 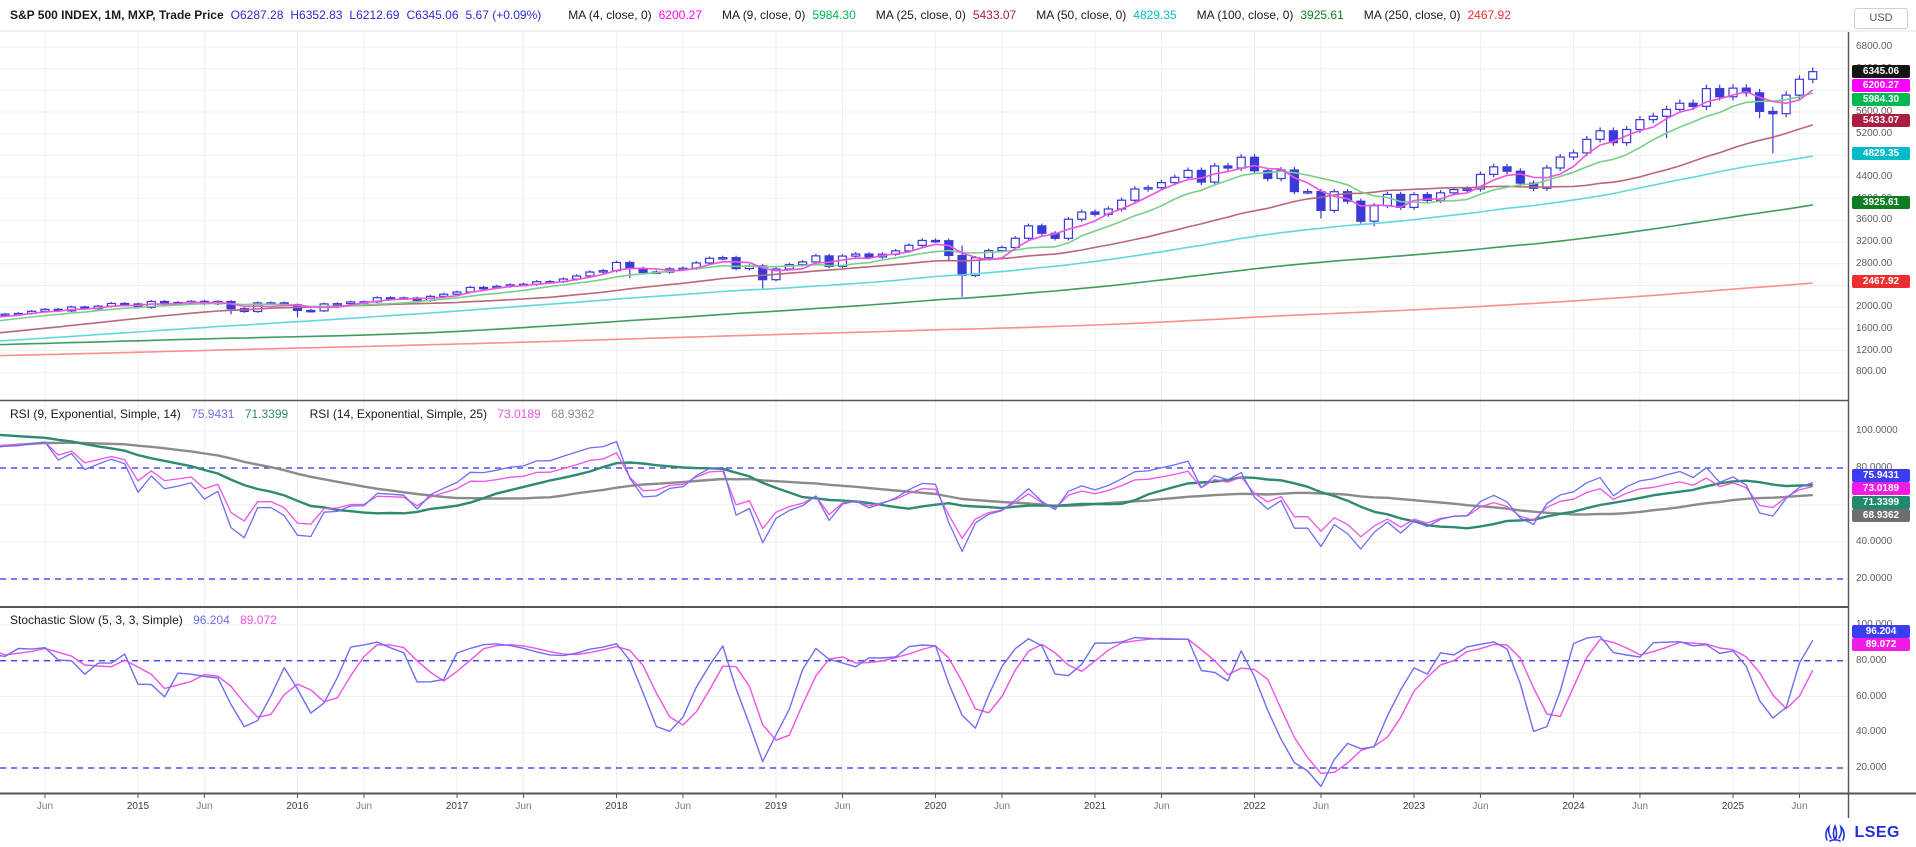 What do you see at coordinates (1835, 832) in the screenshot?
I see `lseg-crest-icon` at bounding box center [1835, 832].